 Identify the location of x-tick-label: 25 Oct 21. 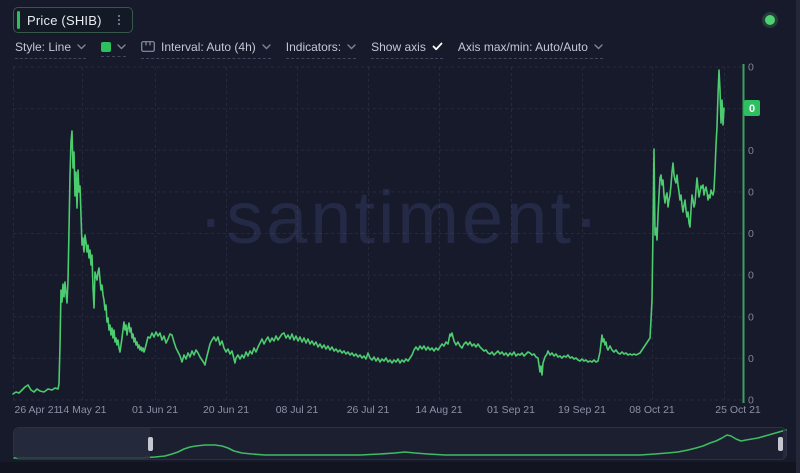
(738, 410).